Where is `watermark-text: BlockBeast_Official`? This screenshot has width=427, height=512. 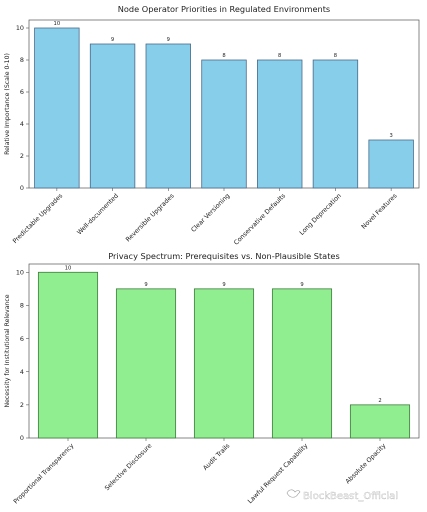
watermark-text: BlockBeast_Official is located at coordinates (350, 496).